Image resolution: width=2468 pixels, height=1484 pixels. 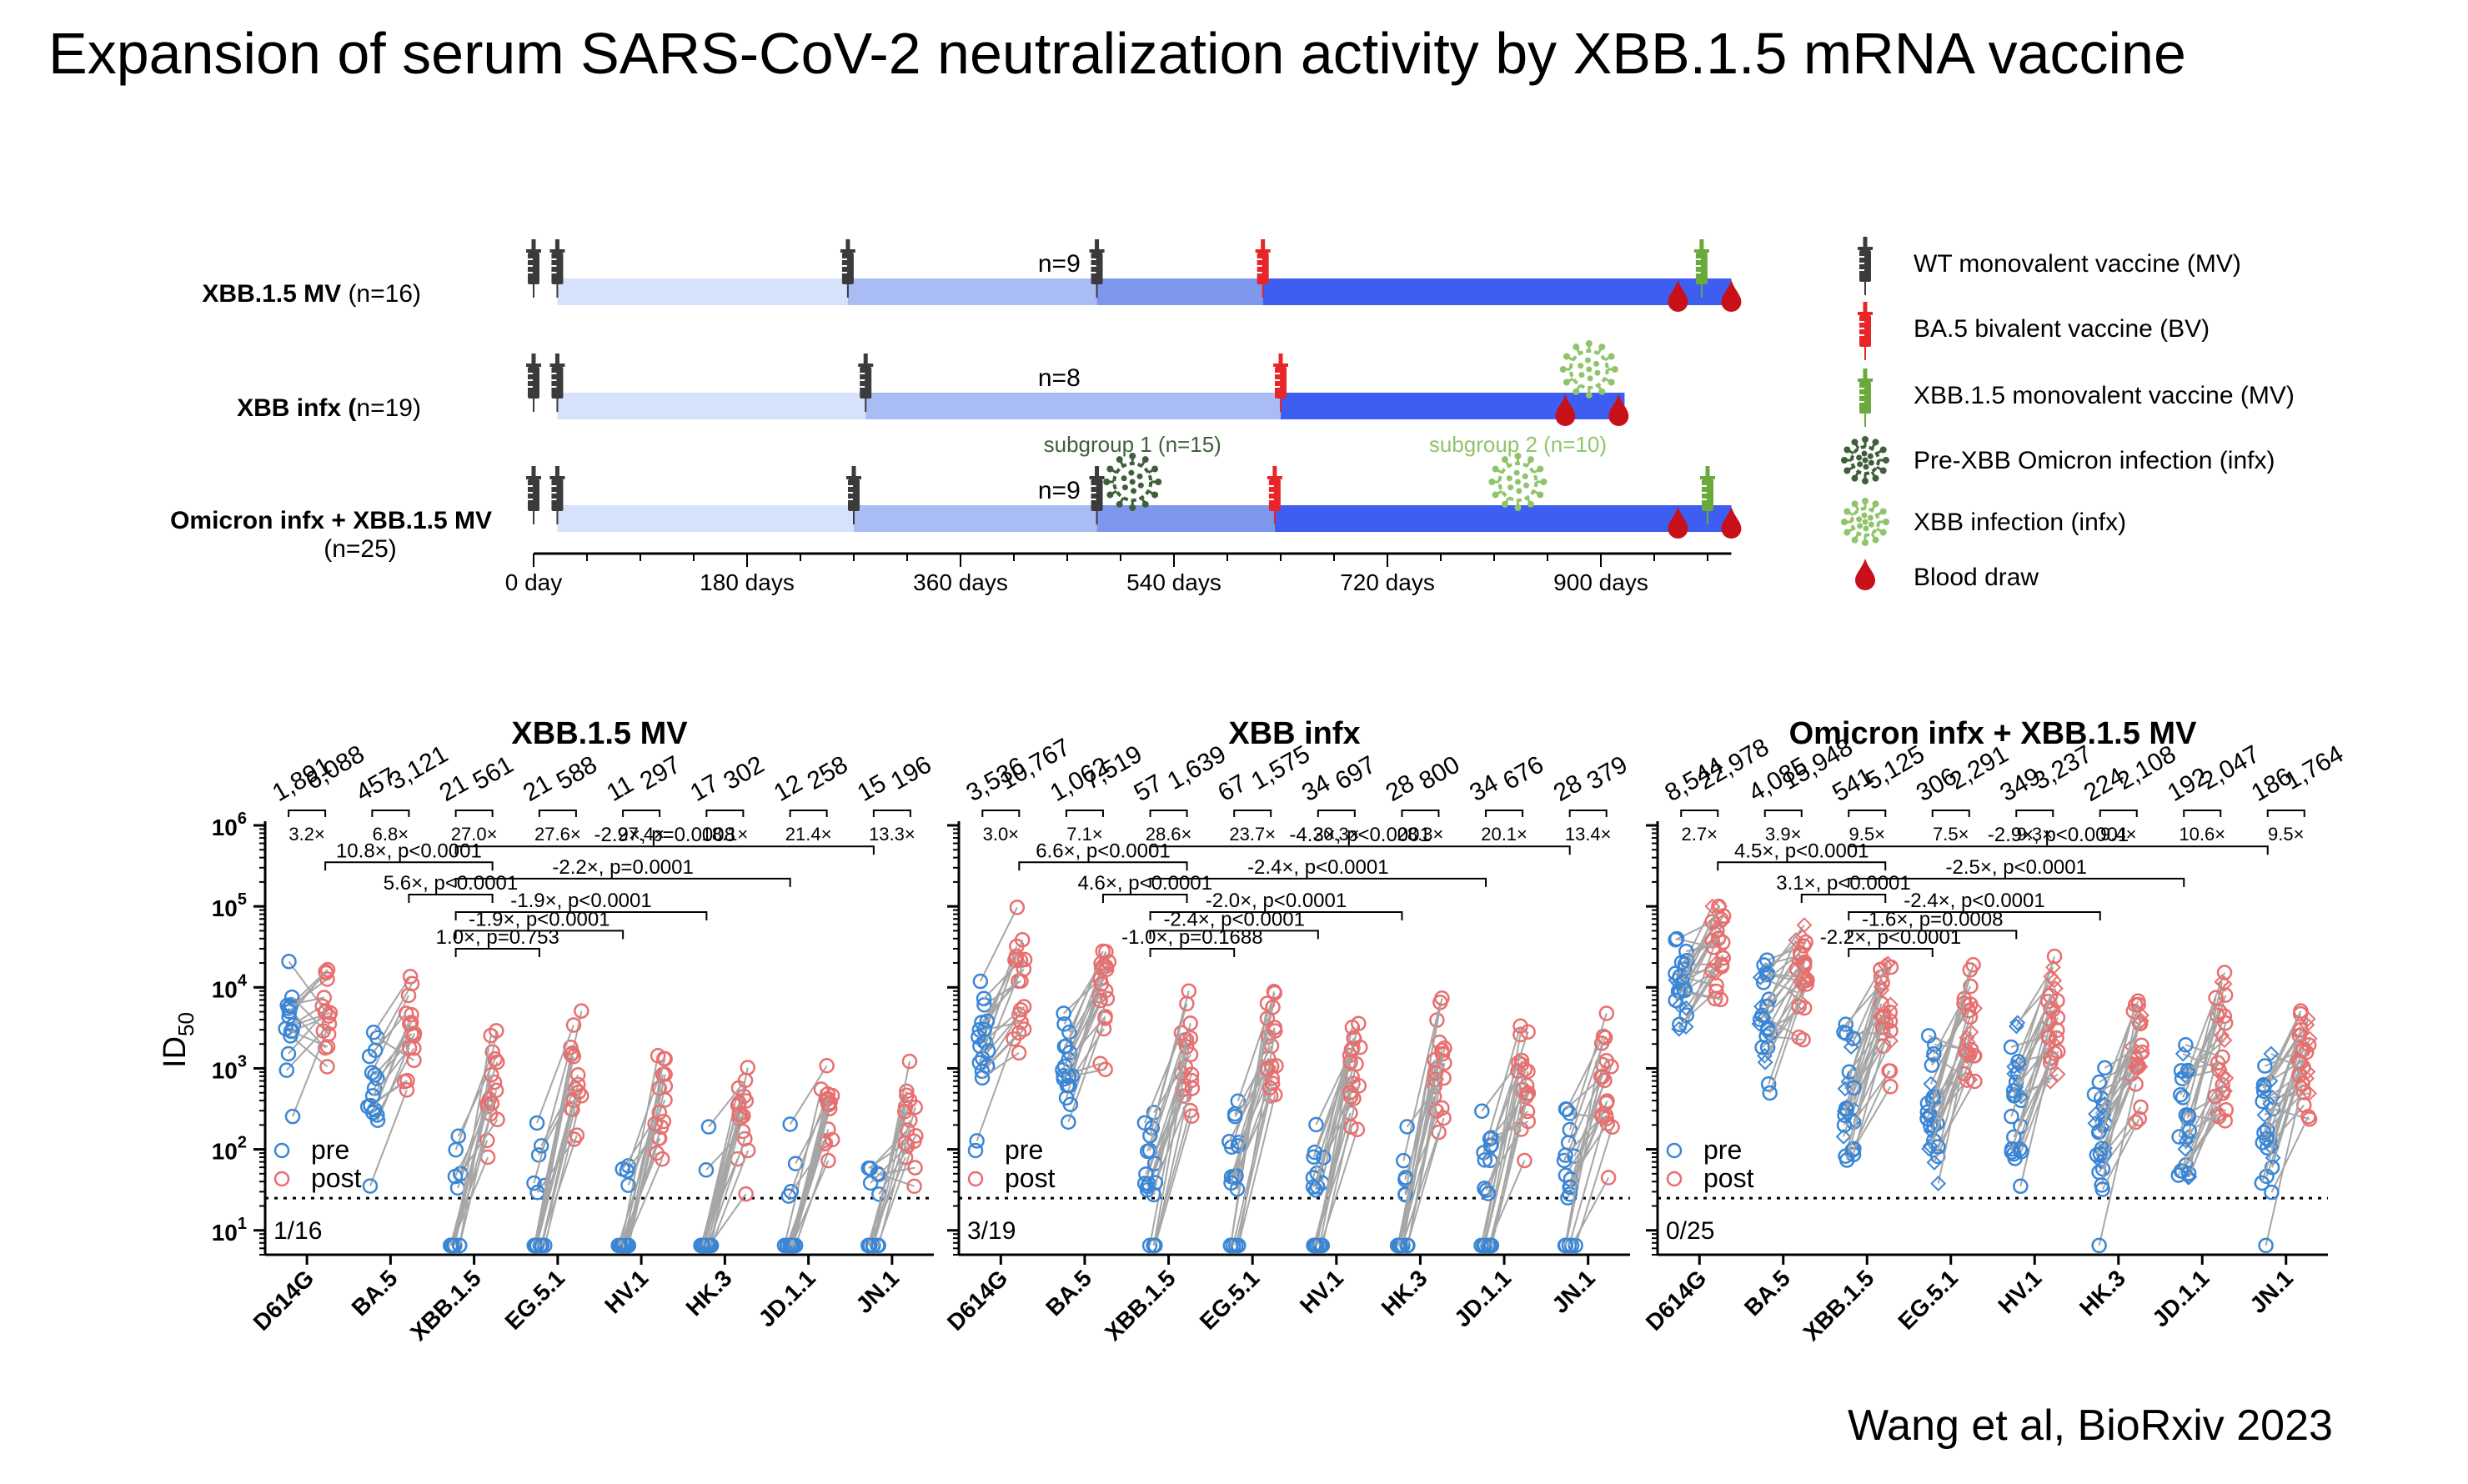 What do you see at coordinates (1951, 834) in the screenshot?
I see `fold-label: 7.5×` at bounding box center [1951, 834].